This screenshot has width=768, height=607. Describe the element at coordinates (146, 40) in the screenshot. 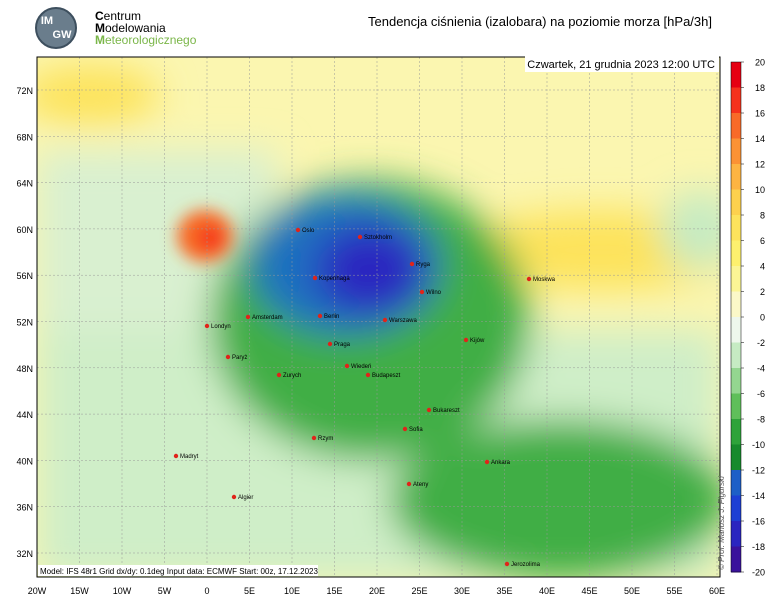

I see `org-line: Meteorologicznego` at that location.